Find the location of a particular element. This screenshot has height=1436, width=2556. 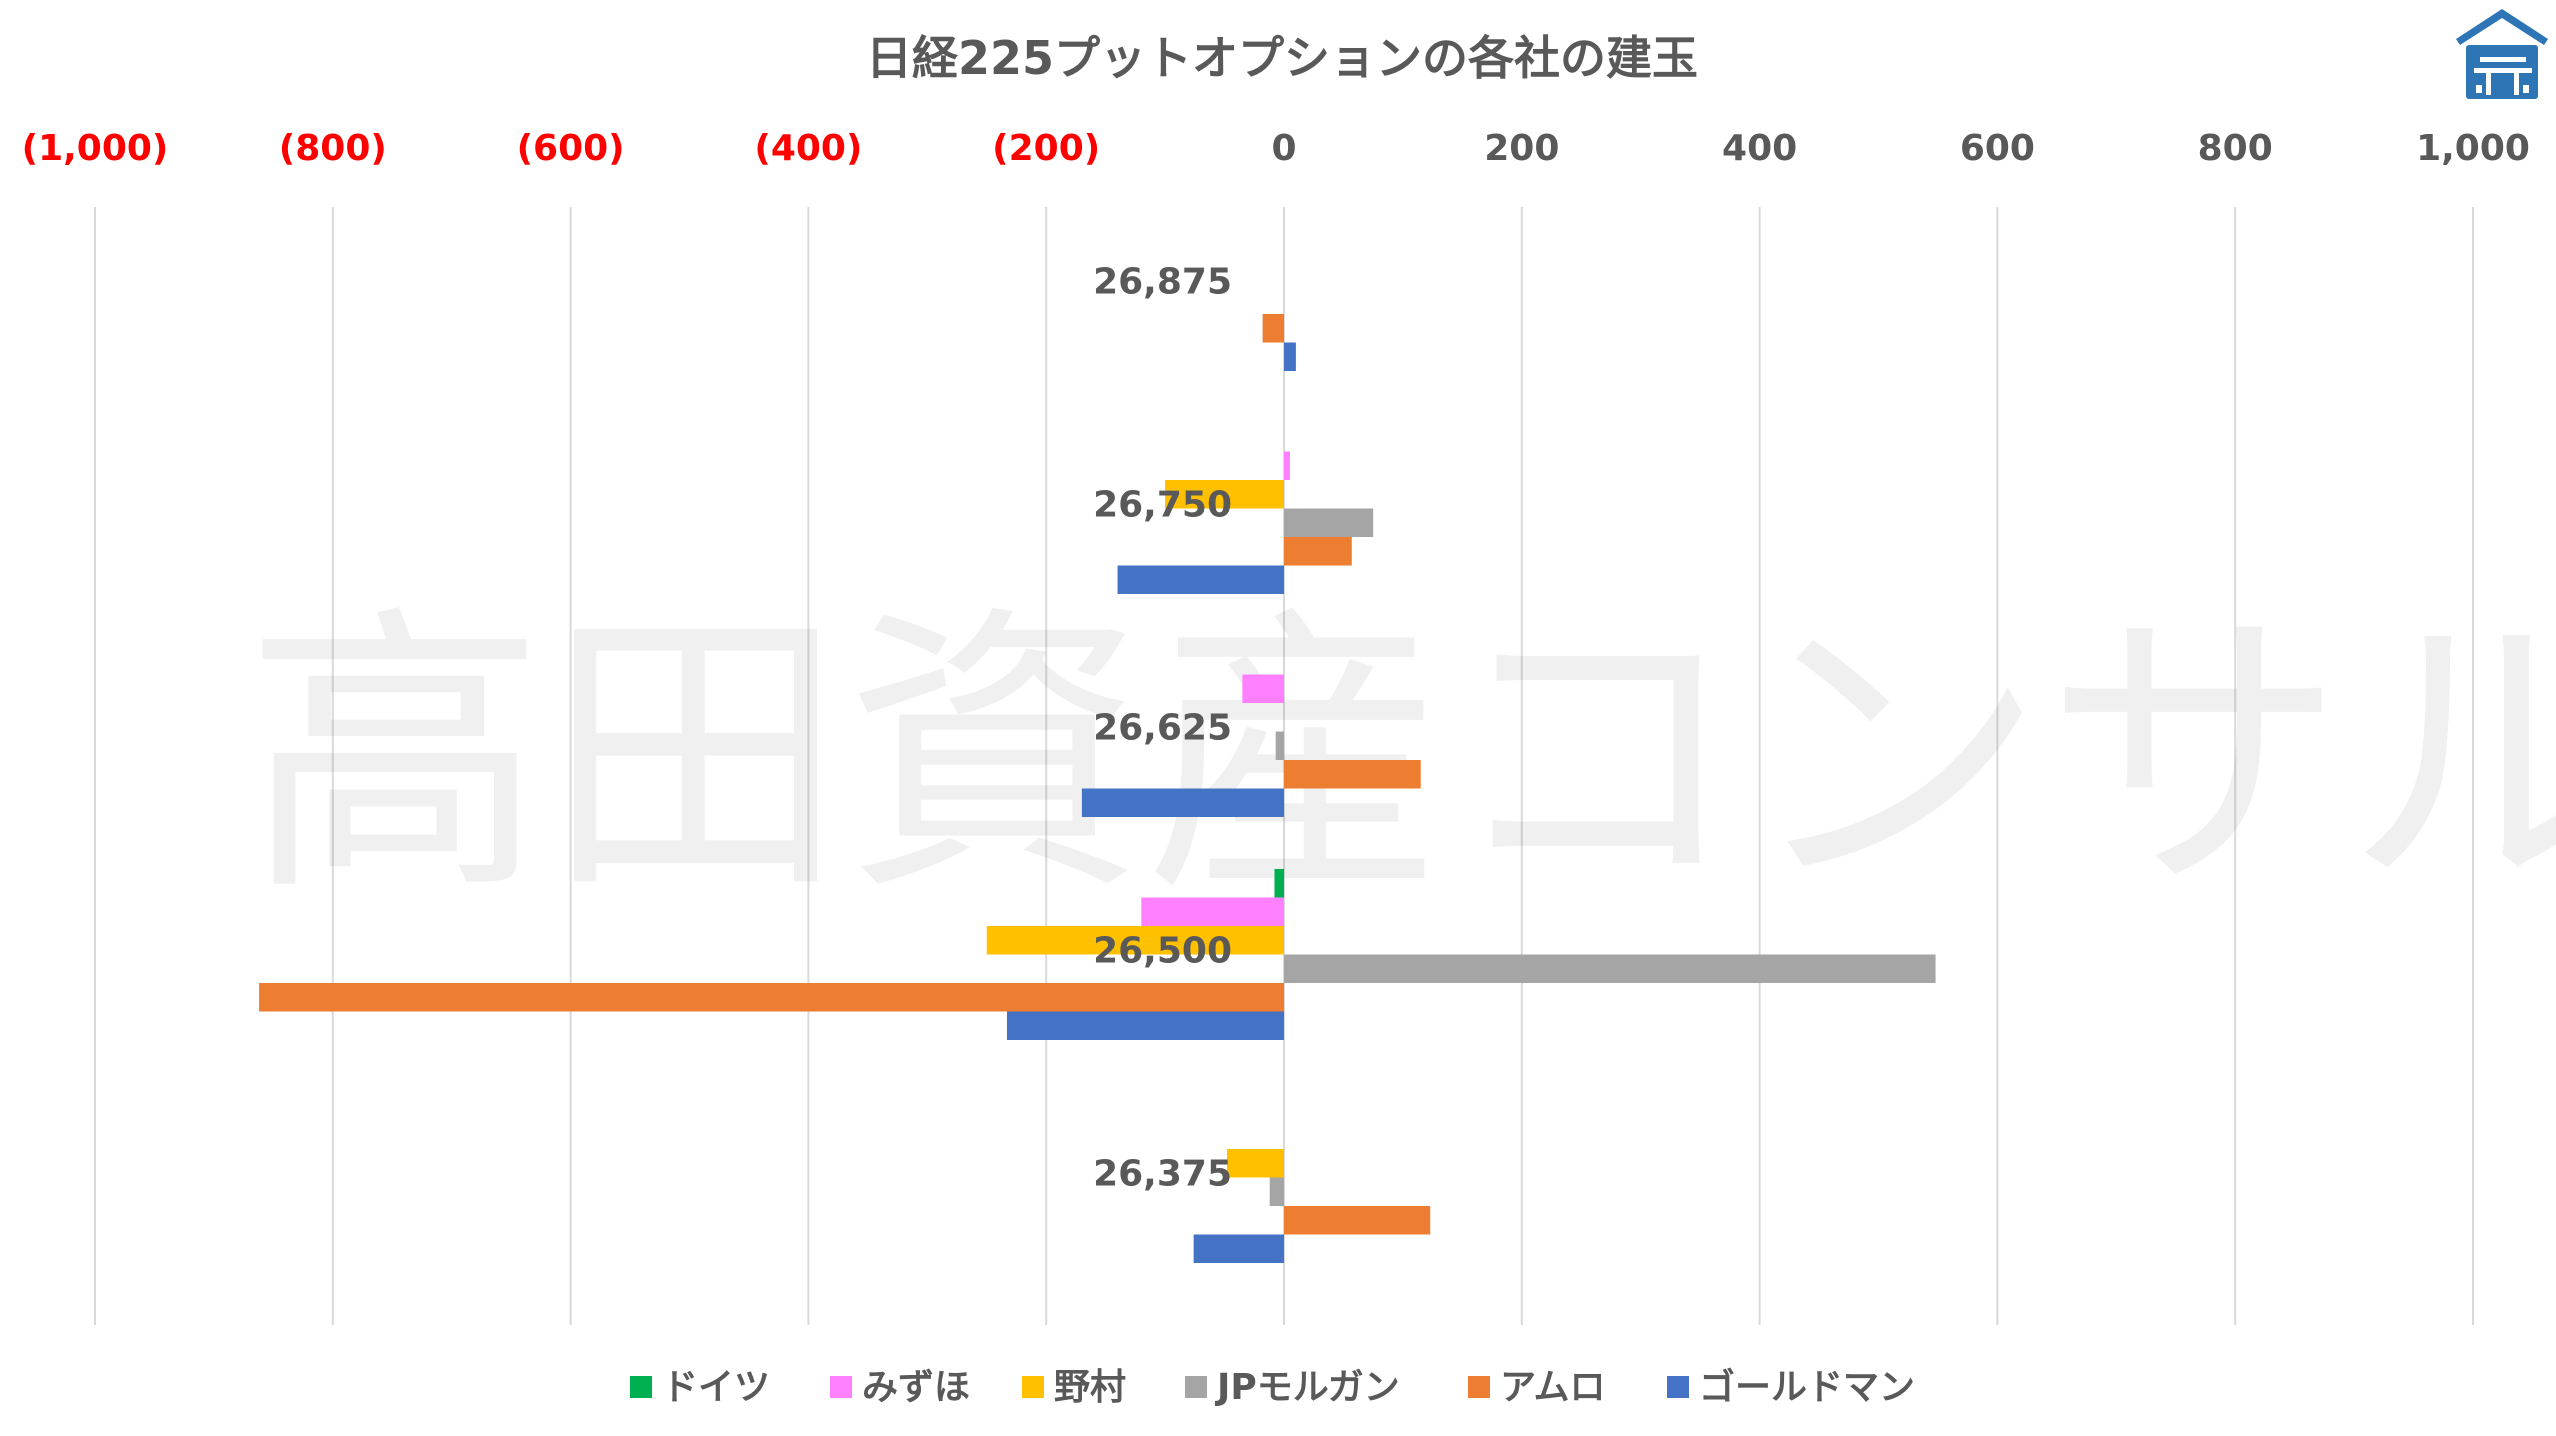

category-label: 26,625 is located at coordinates (1162, 728).